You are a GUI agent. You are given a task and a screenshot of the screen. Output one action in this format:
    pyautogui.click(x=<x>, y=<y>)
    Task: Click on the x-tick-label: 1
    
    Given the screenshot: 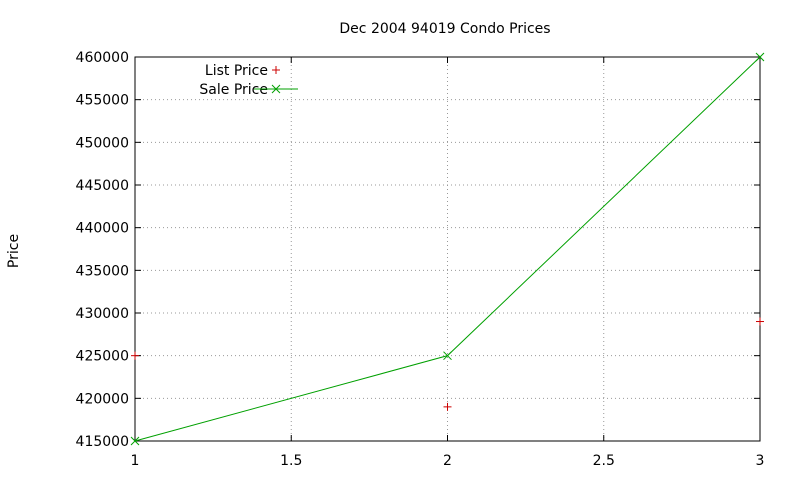 What is the action you would take?
    pyautogui.click(x=135, y=461)
    